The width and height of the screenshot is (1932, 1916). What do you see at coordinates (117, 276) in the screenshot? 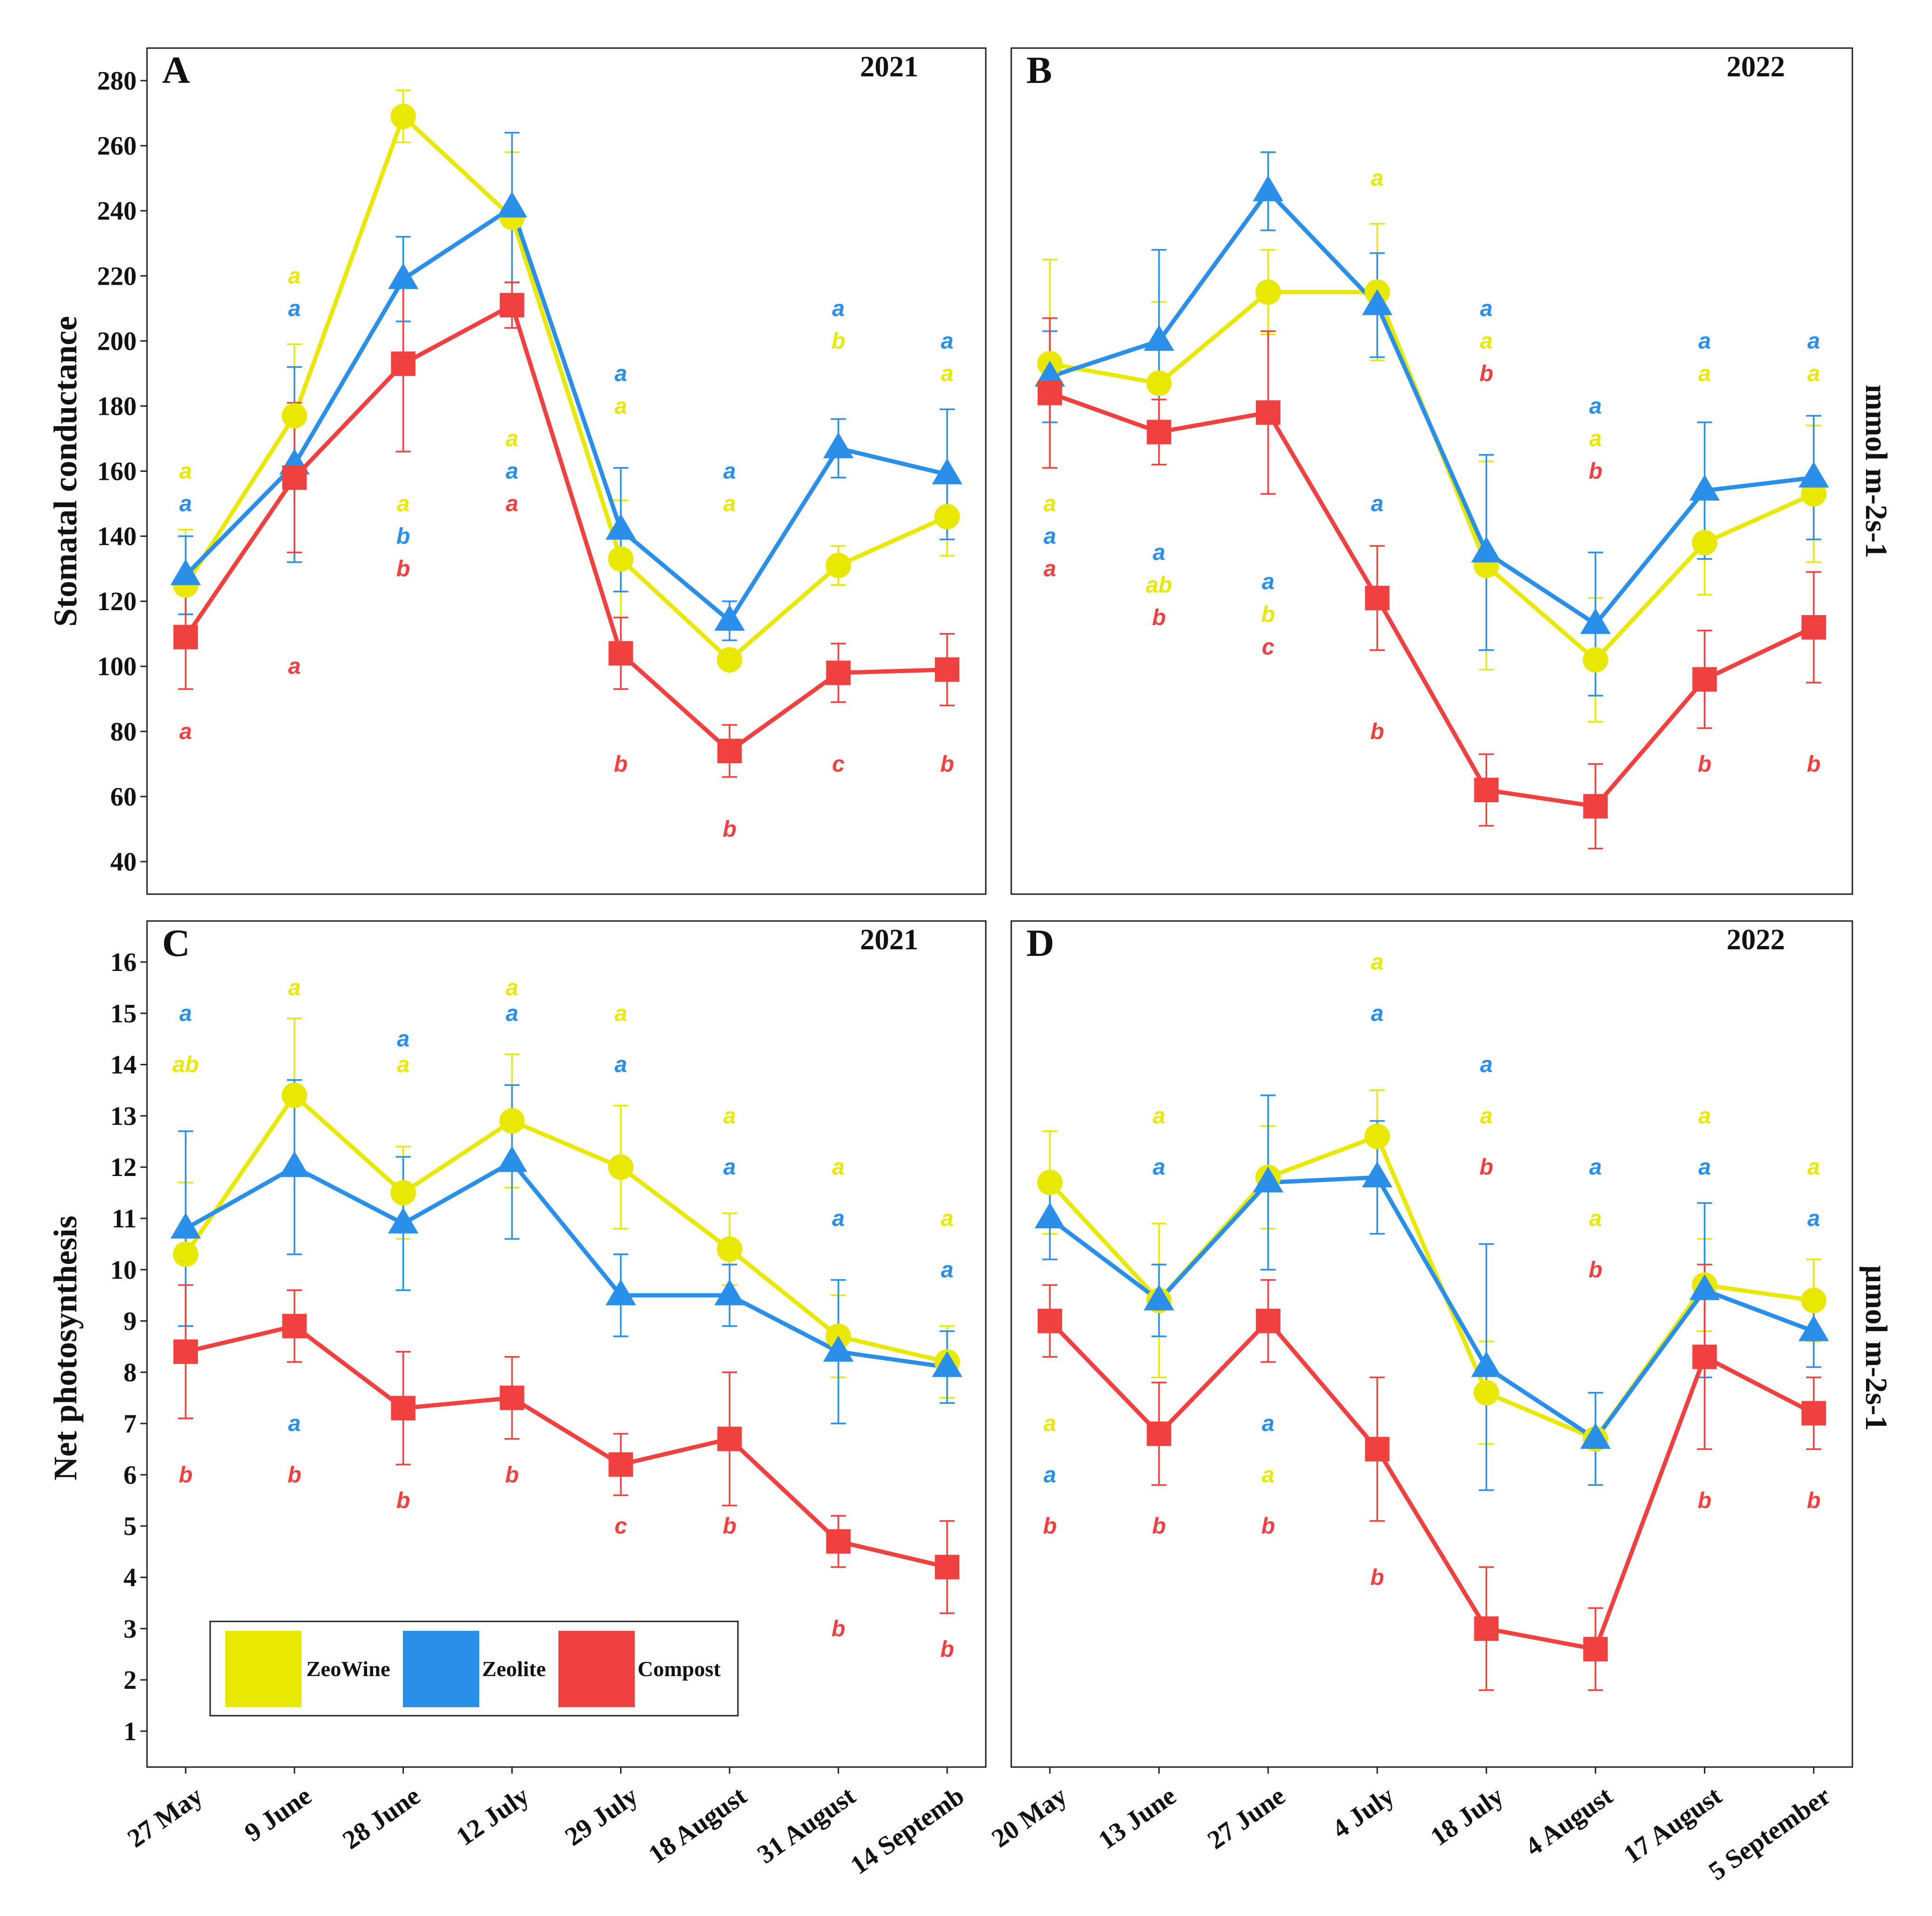
I see `y-tick-label: 220` at bounding box center [117, 276].